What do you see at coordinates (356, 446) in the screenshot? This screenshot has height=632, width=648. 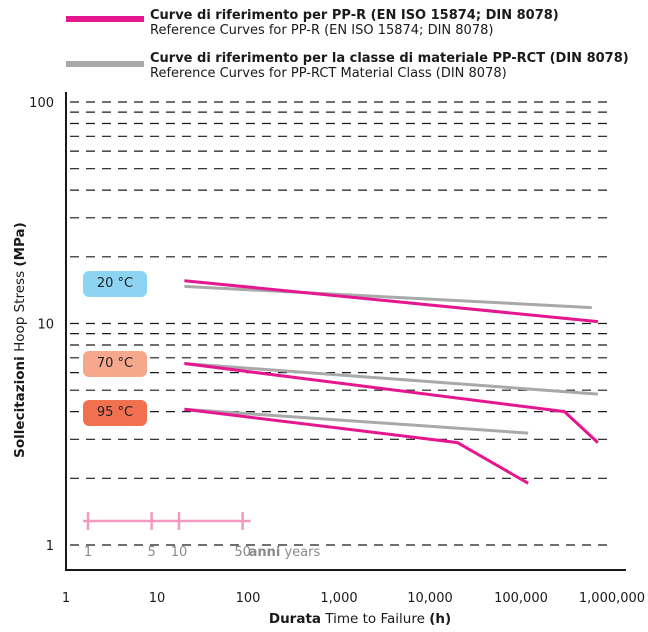 I see `series-line-95-pp-r` at bounding box center [356, 446].